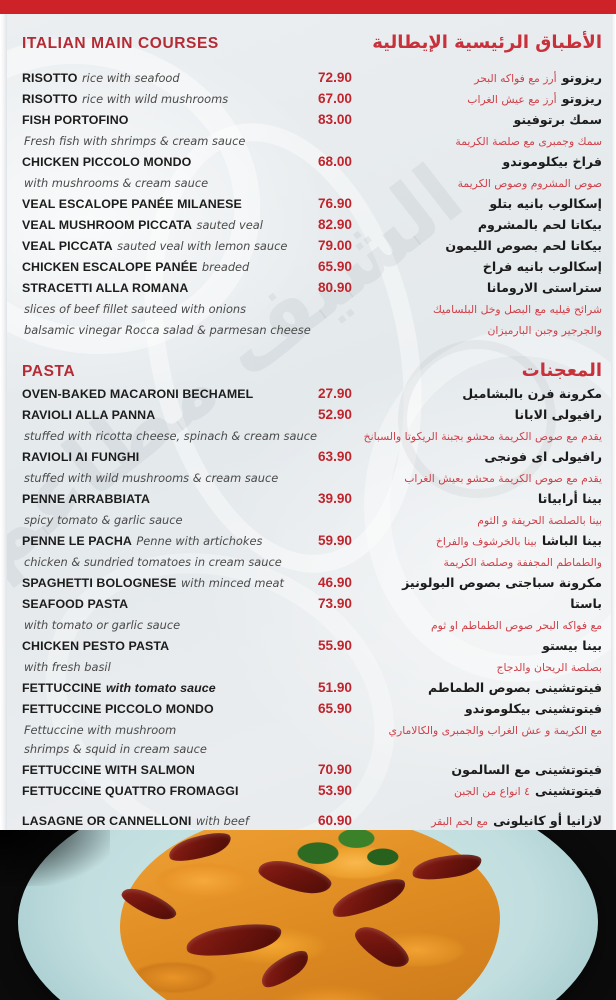 The width and height of the screenshot is (616, 1000). I want to click on english-column: RISOTTO rice with wild mushrooms 67.00, so click(187, 99).